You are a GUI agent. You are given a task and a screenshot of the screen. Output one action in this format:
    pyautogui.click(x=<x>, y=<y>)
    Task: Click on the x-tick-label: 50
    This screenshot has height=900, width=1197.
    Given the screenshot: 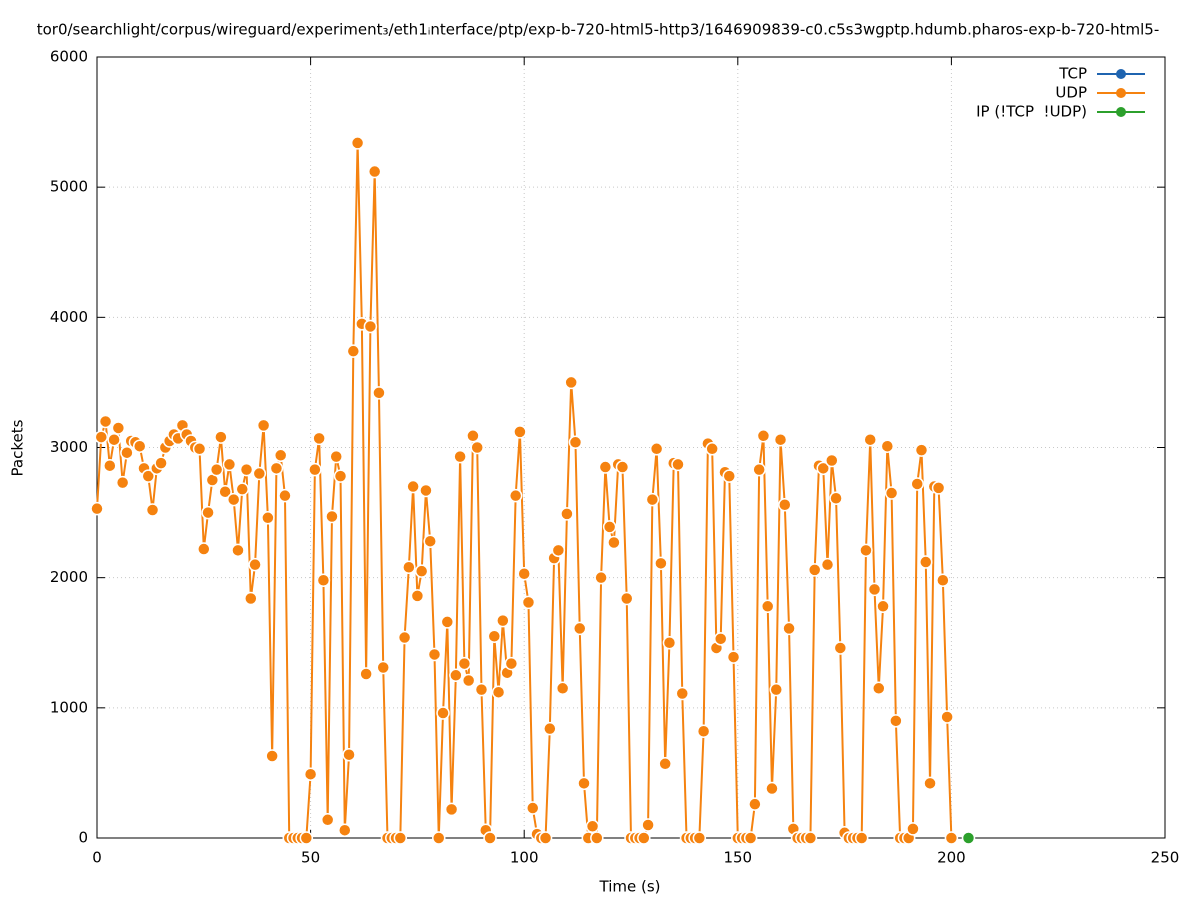 What is the action you would take?
    pyautogui.click(x=310, y=858)
    